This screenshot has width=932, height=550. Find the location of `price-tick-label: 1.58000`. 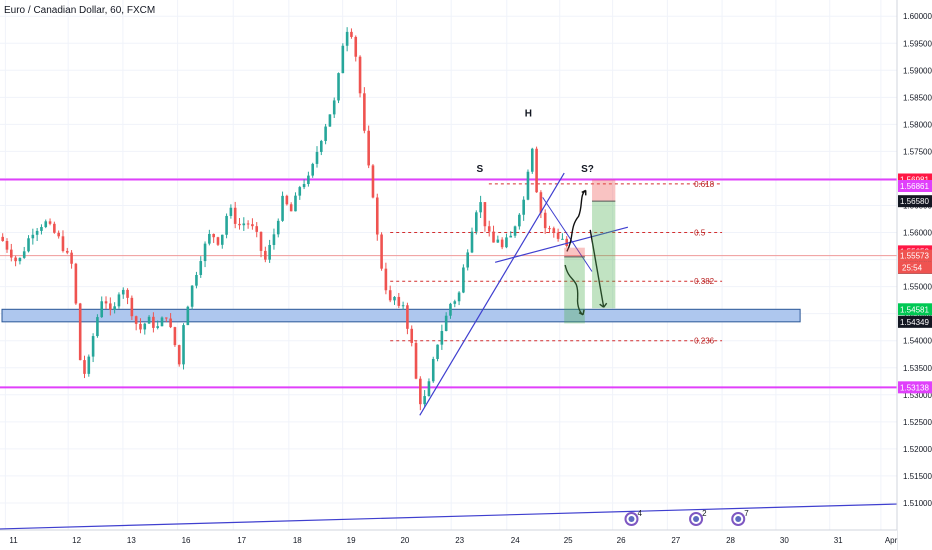

price-tick-label: 1.58000 is located at coordinates (917, 124).